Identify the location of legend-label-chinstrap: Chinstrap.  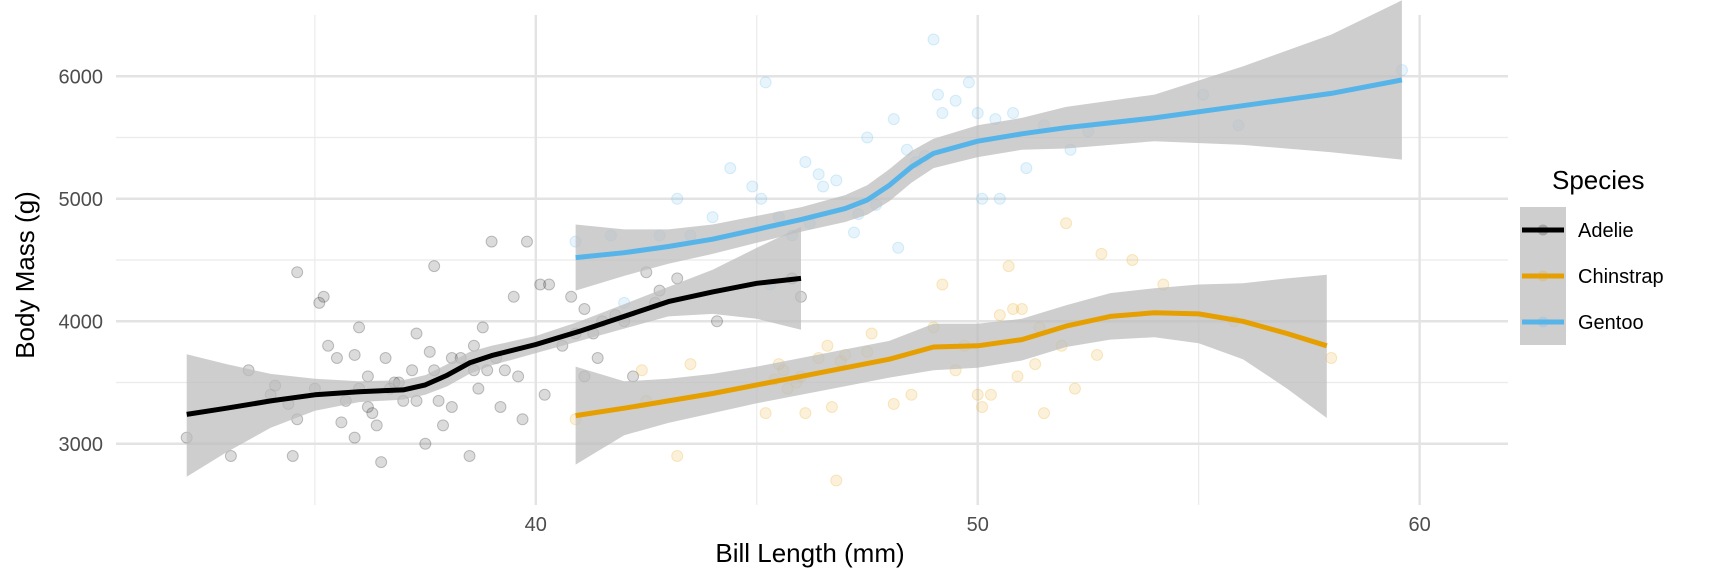
(1621, 277).